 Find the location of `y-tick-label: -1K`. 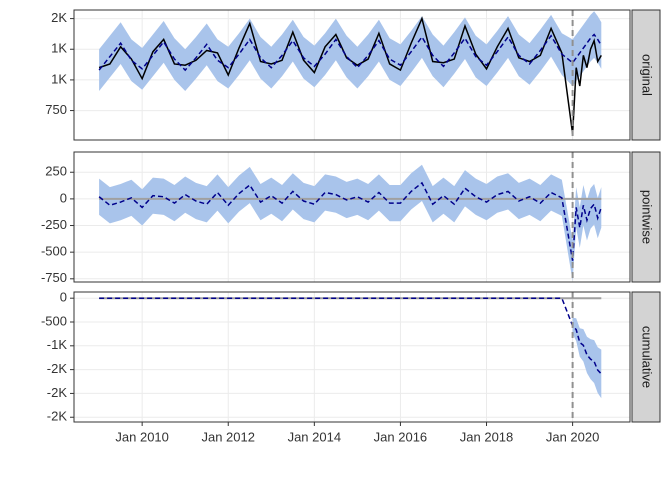

y-tick-label: -1K is located at coordinates (57, 344).